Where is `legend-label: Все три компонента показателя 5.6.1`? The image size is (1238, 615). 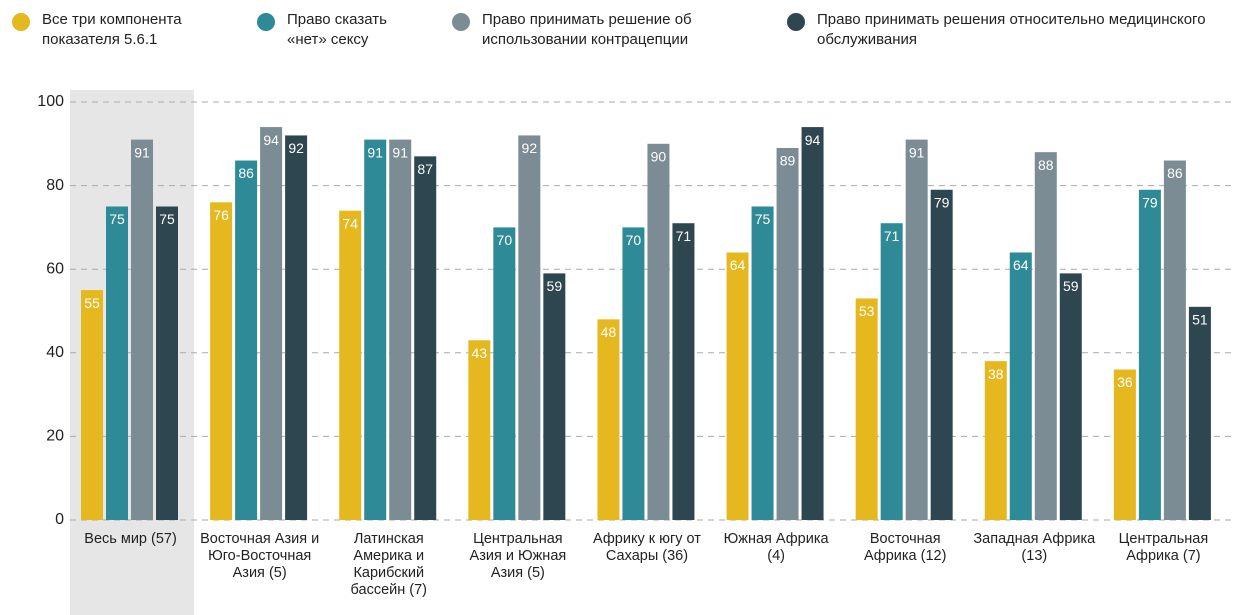 legend-label: Все три компонента показателя 5.6.1 is located at coordinates (112, 29).